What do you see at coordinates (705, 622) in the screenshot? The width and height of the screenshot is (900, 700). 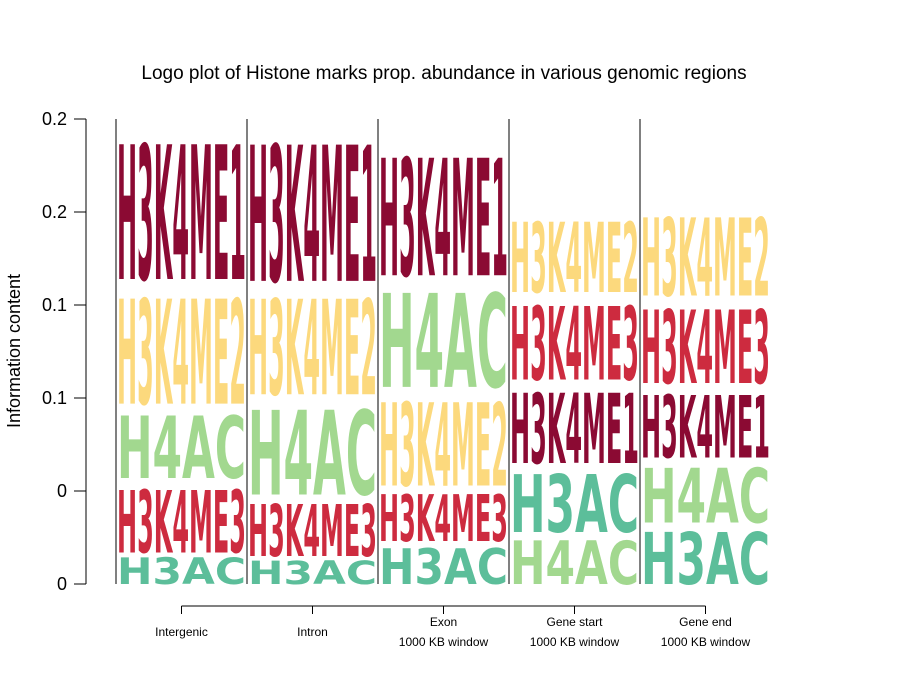 I see `x-tick-label-gene-end: Gene end` at bounding box center [705, 622].